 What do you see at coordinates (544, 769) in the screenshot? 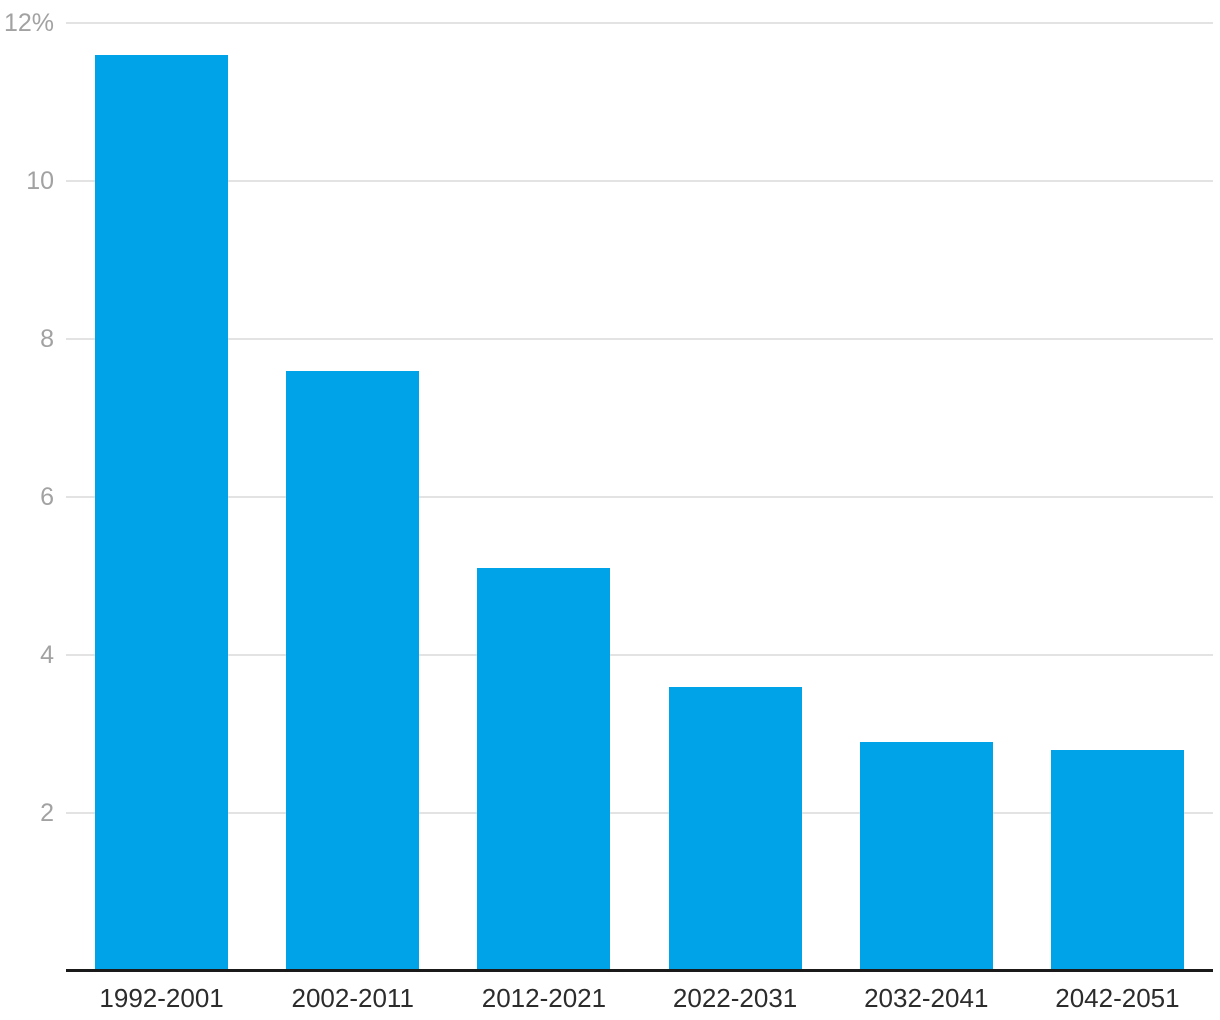
I see `bar-2012-2021` at bounding box center [544, 769].